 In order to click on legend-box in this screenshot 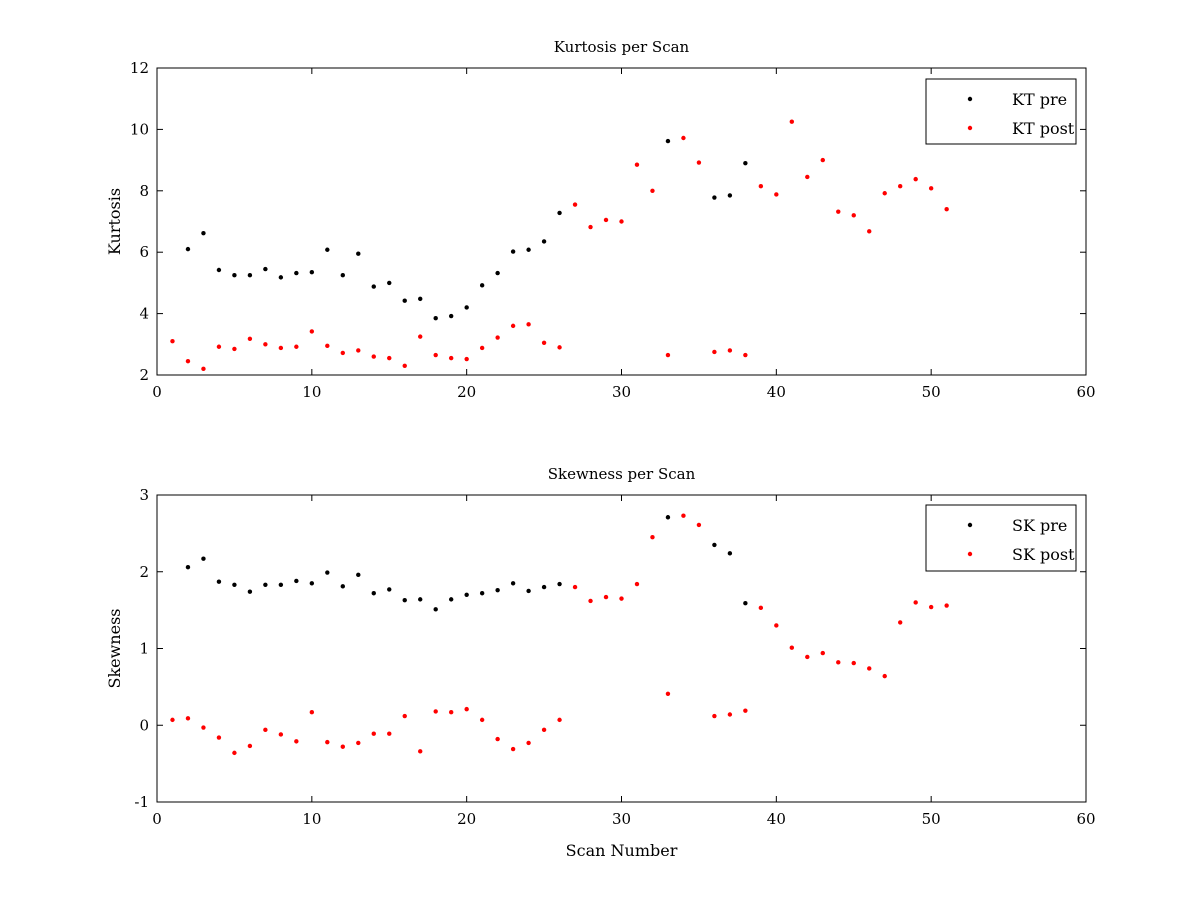, I will do `click(1001, 111)`.